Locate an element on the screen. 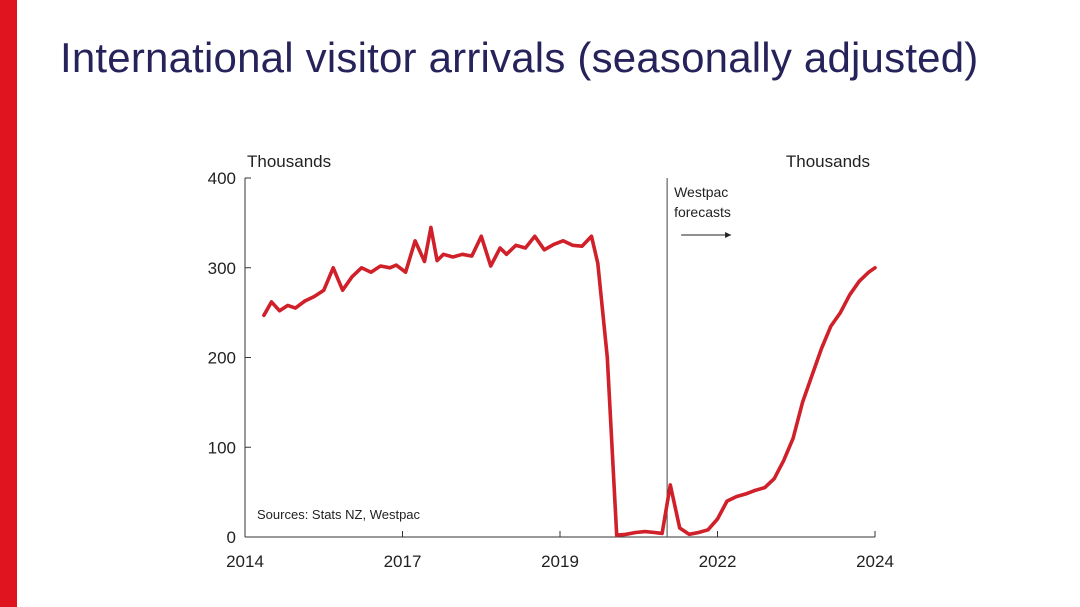 The width and height of the screenshot is (1080, 607). x-tick-label: 2022 is located at coordinates (718, 561).